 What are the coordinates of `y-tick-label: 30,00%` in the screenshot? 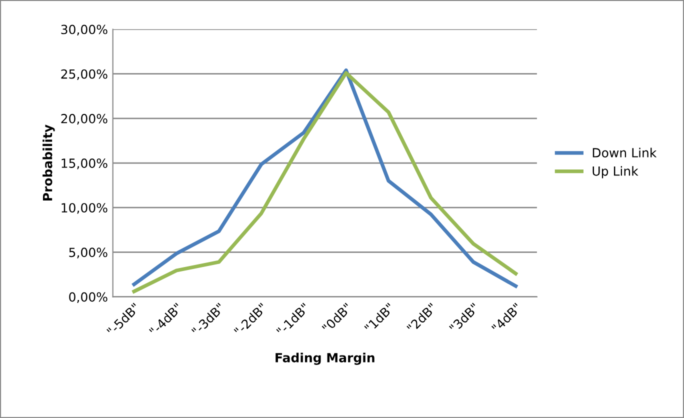 It's located at (84, 30).